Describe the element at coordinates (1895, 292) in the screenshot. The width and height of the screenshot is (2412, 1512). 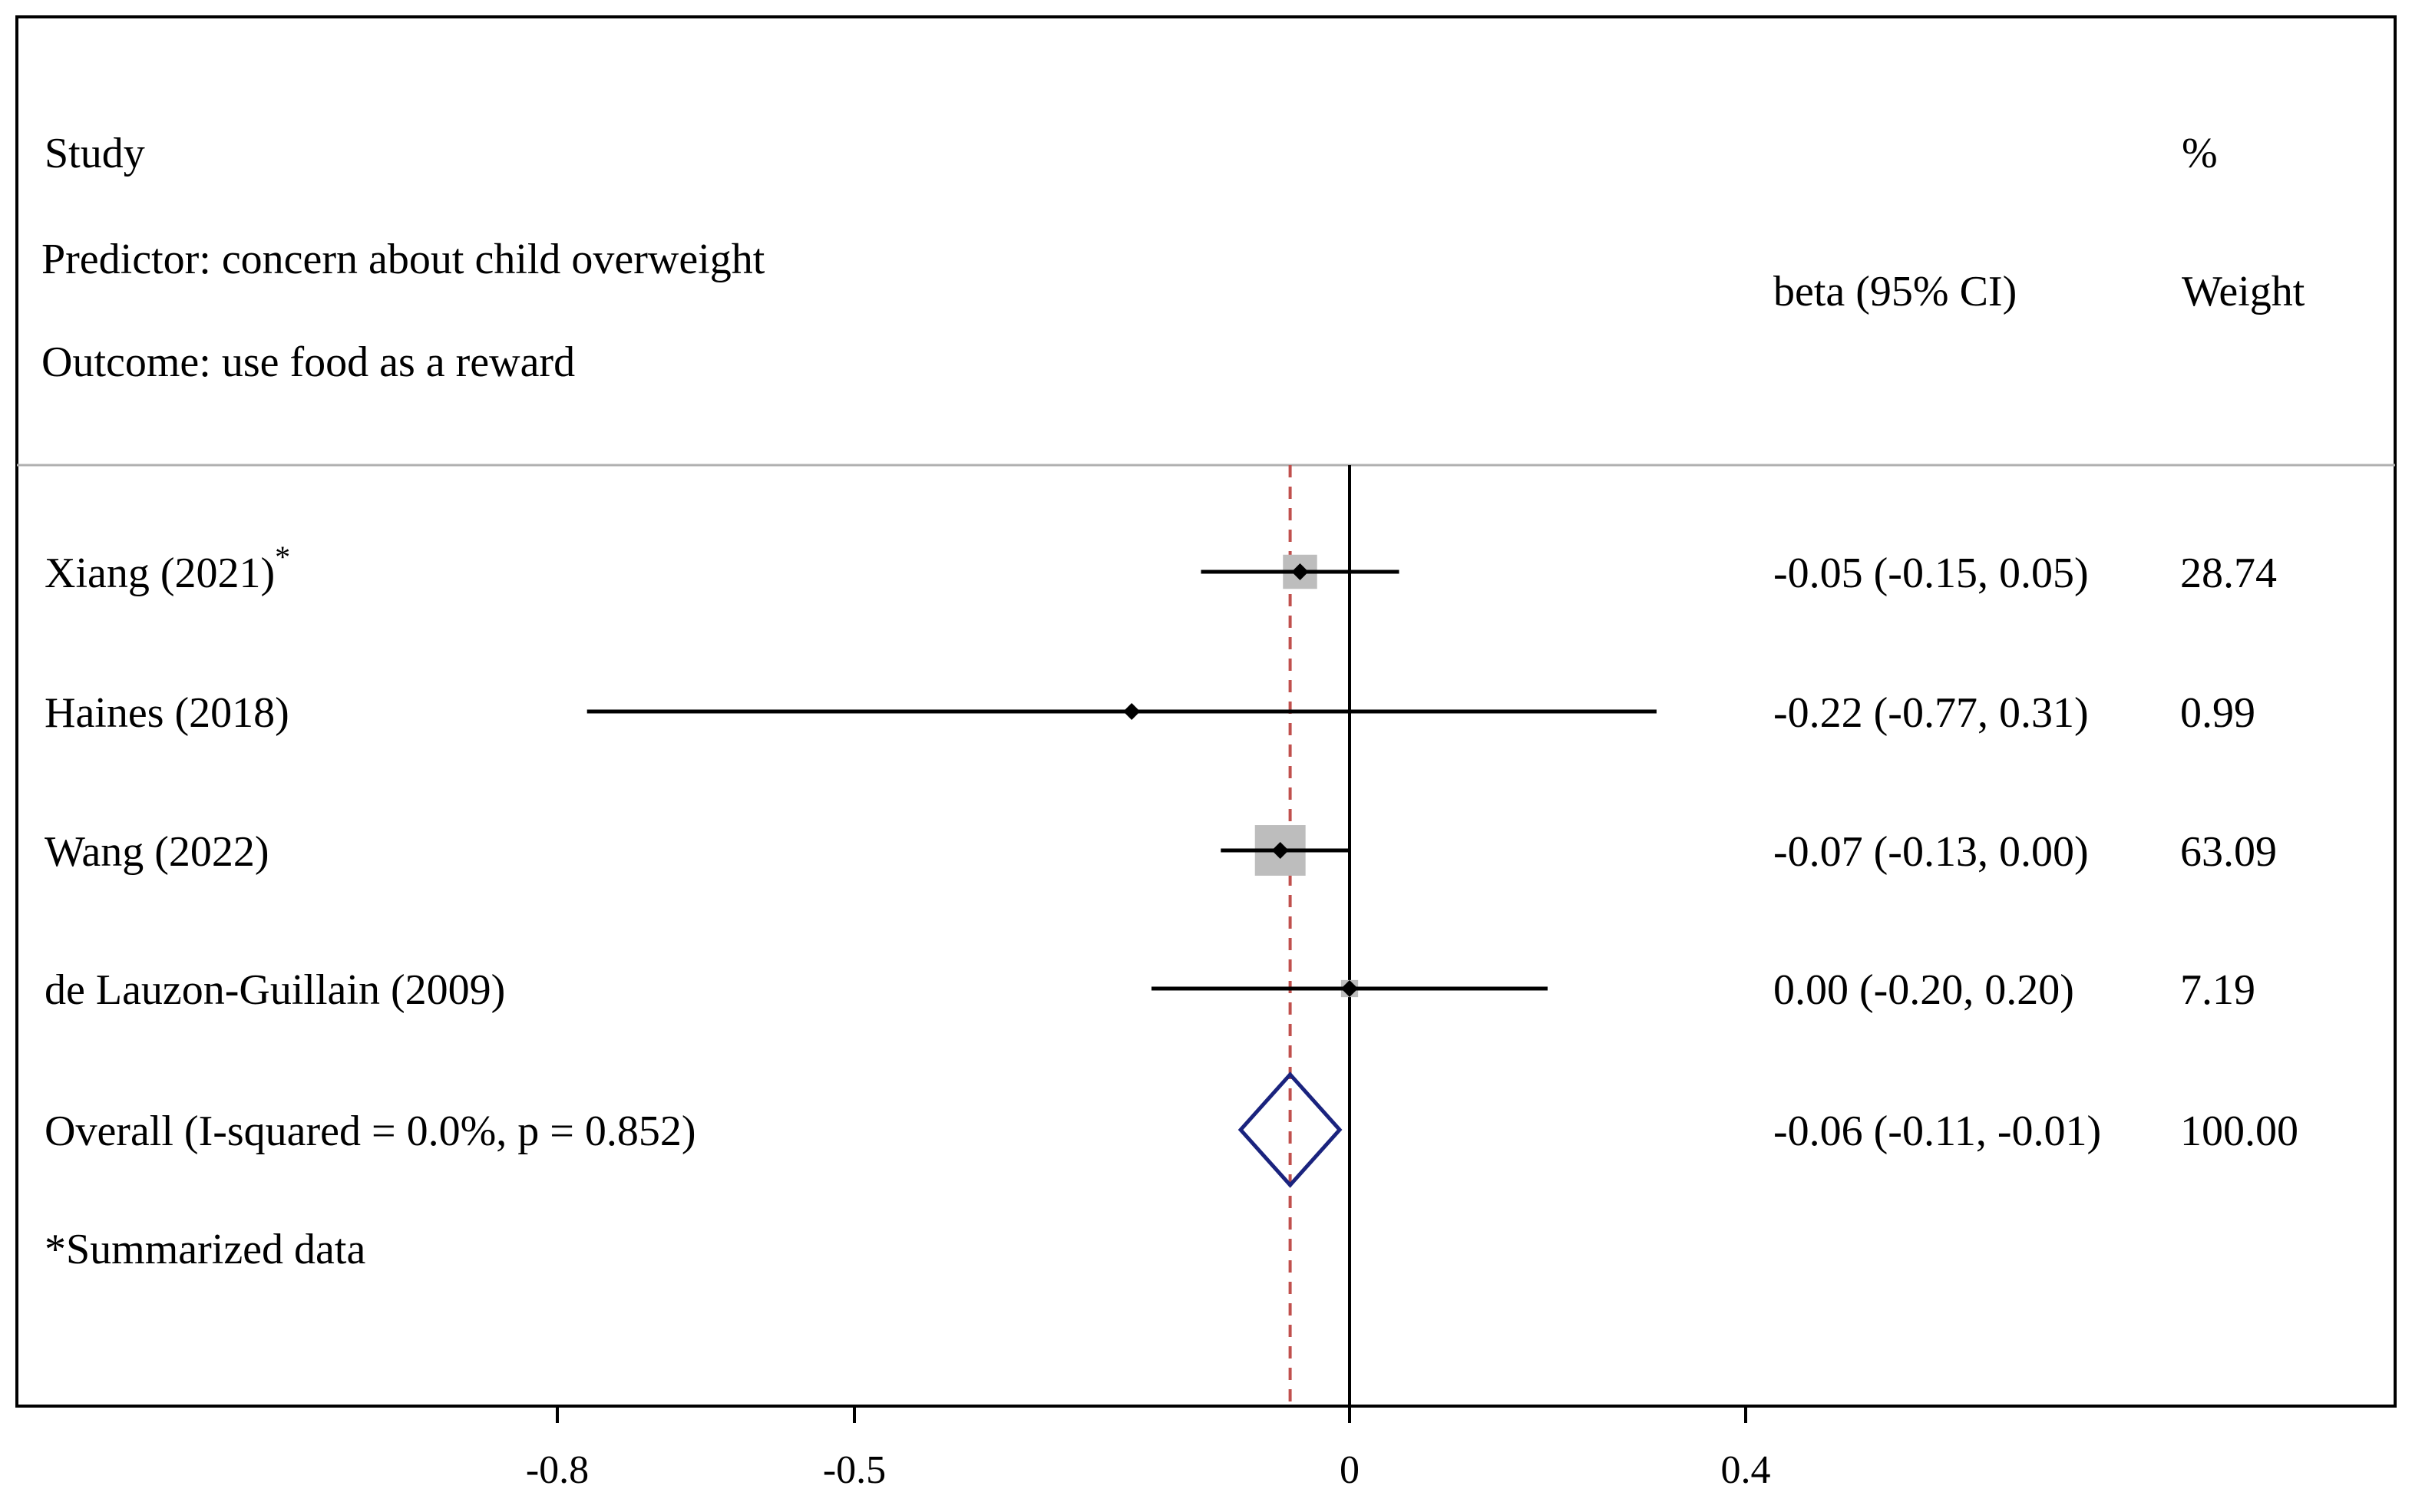
I see `beta-ci-header: beta (95% CI)` at that location.